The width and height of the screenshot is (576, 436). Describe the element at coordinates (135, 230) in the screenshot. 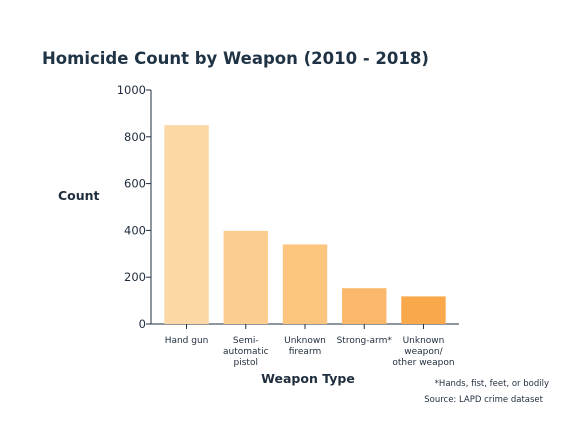

I see `y-tick-label: 400` at that location.